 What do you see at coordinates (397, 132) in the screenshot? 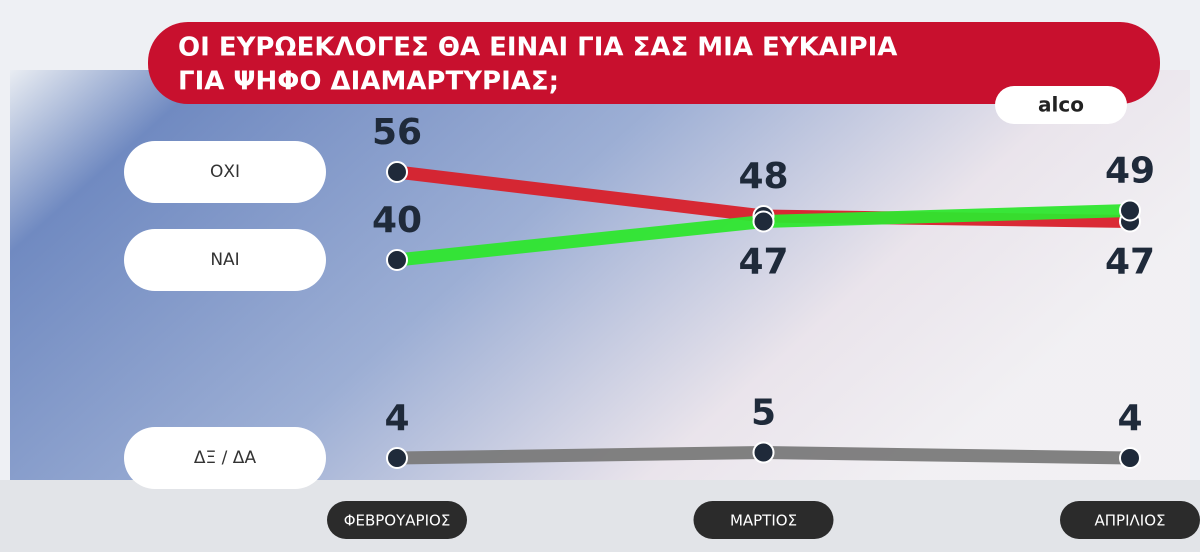
I see `data-label: 56` at bounding box center [397, 132].